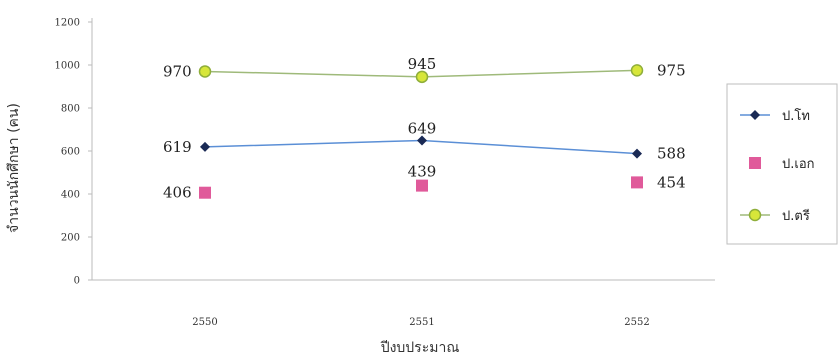 The height and width of the screenshot is (358, 840). What do you see at coordinates (671, 182) in the screenshot?
I see `data-label: 454` at bounding box center [671, 182].